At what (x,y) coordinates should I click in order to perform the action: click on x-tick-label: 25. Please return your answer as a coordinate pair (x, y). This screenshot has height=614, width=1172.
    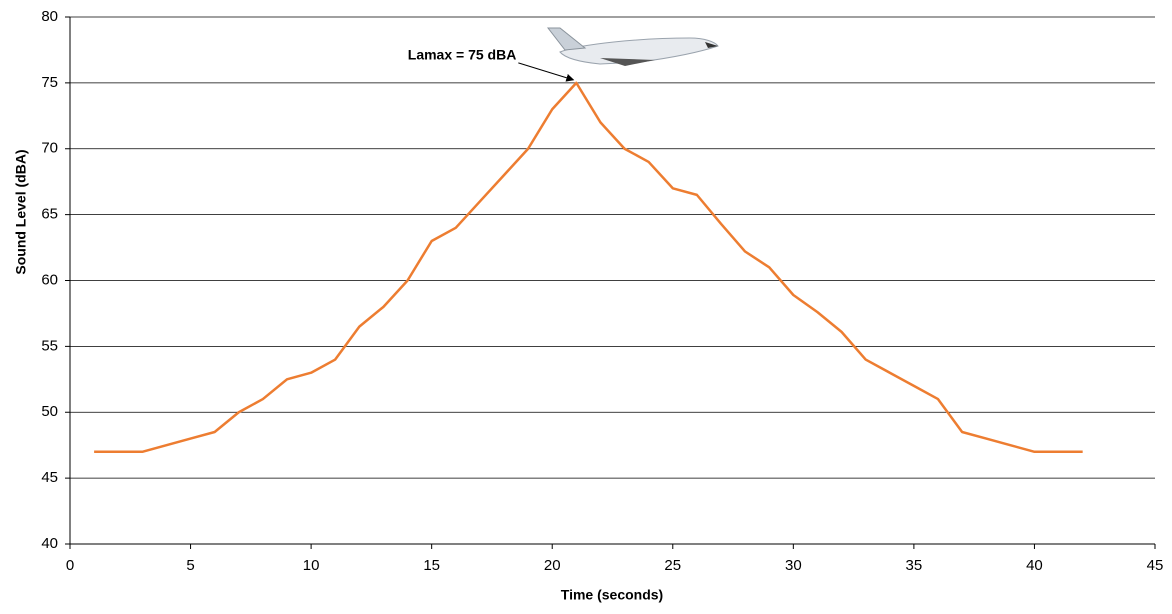
    Looking at the image, I should click on (672, 565).